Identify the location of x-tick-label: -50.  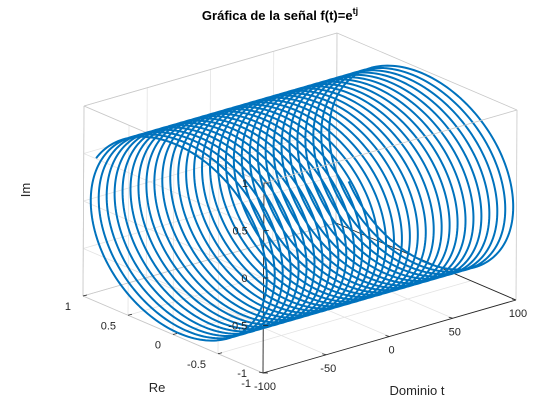
(328, 369).